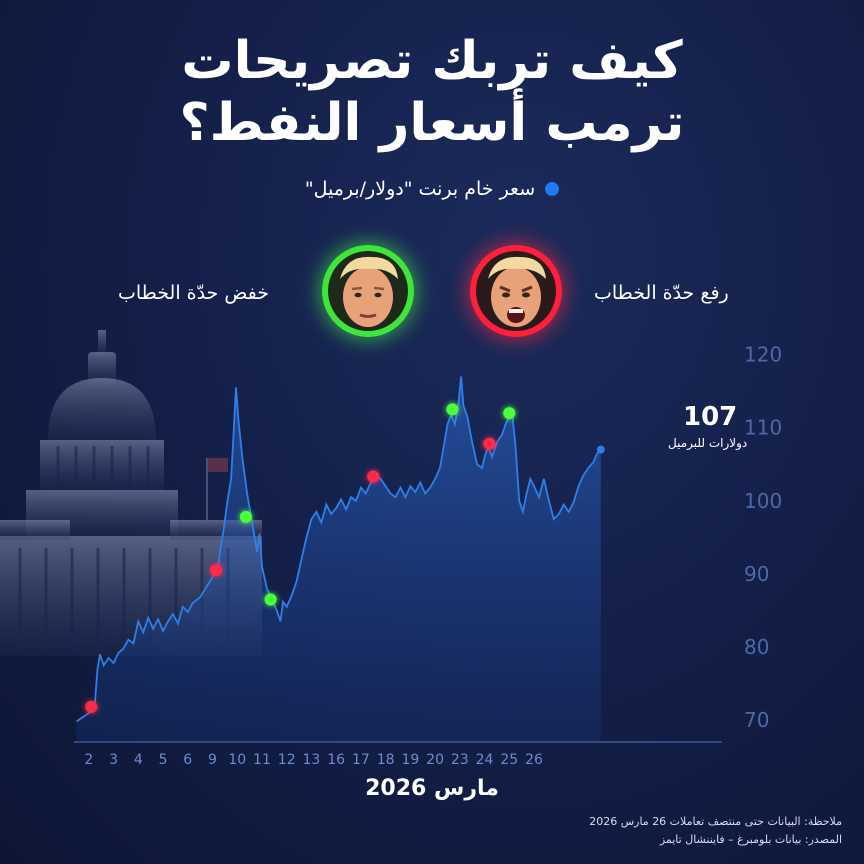  Describe the element at coordinates (763, 355) in the screenshot. I see `y-tick-label: 120` at that location.